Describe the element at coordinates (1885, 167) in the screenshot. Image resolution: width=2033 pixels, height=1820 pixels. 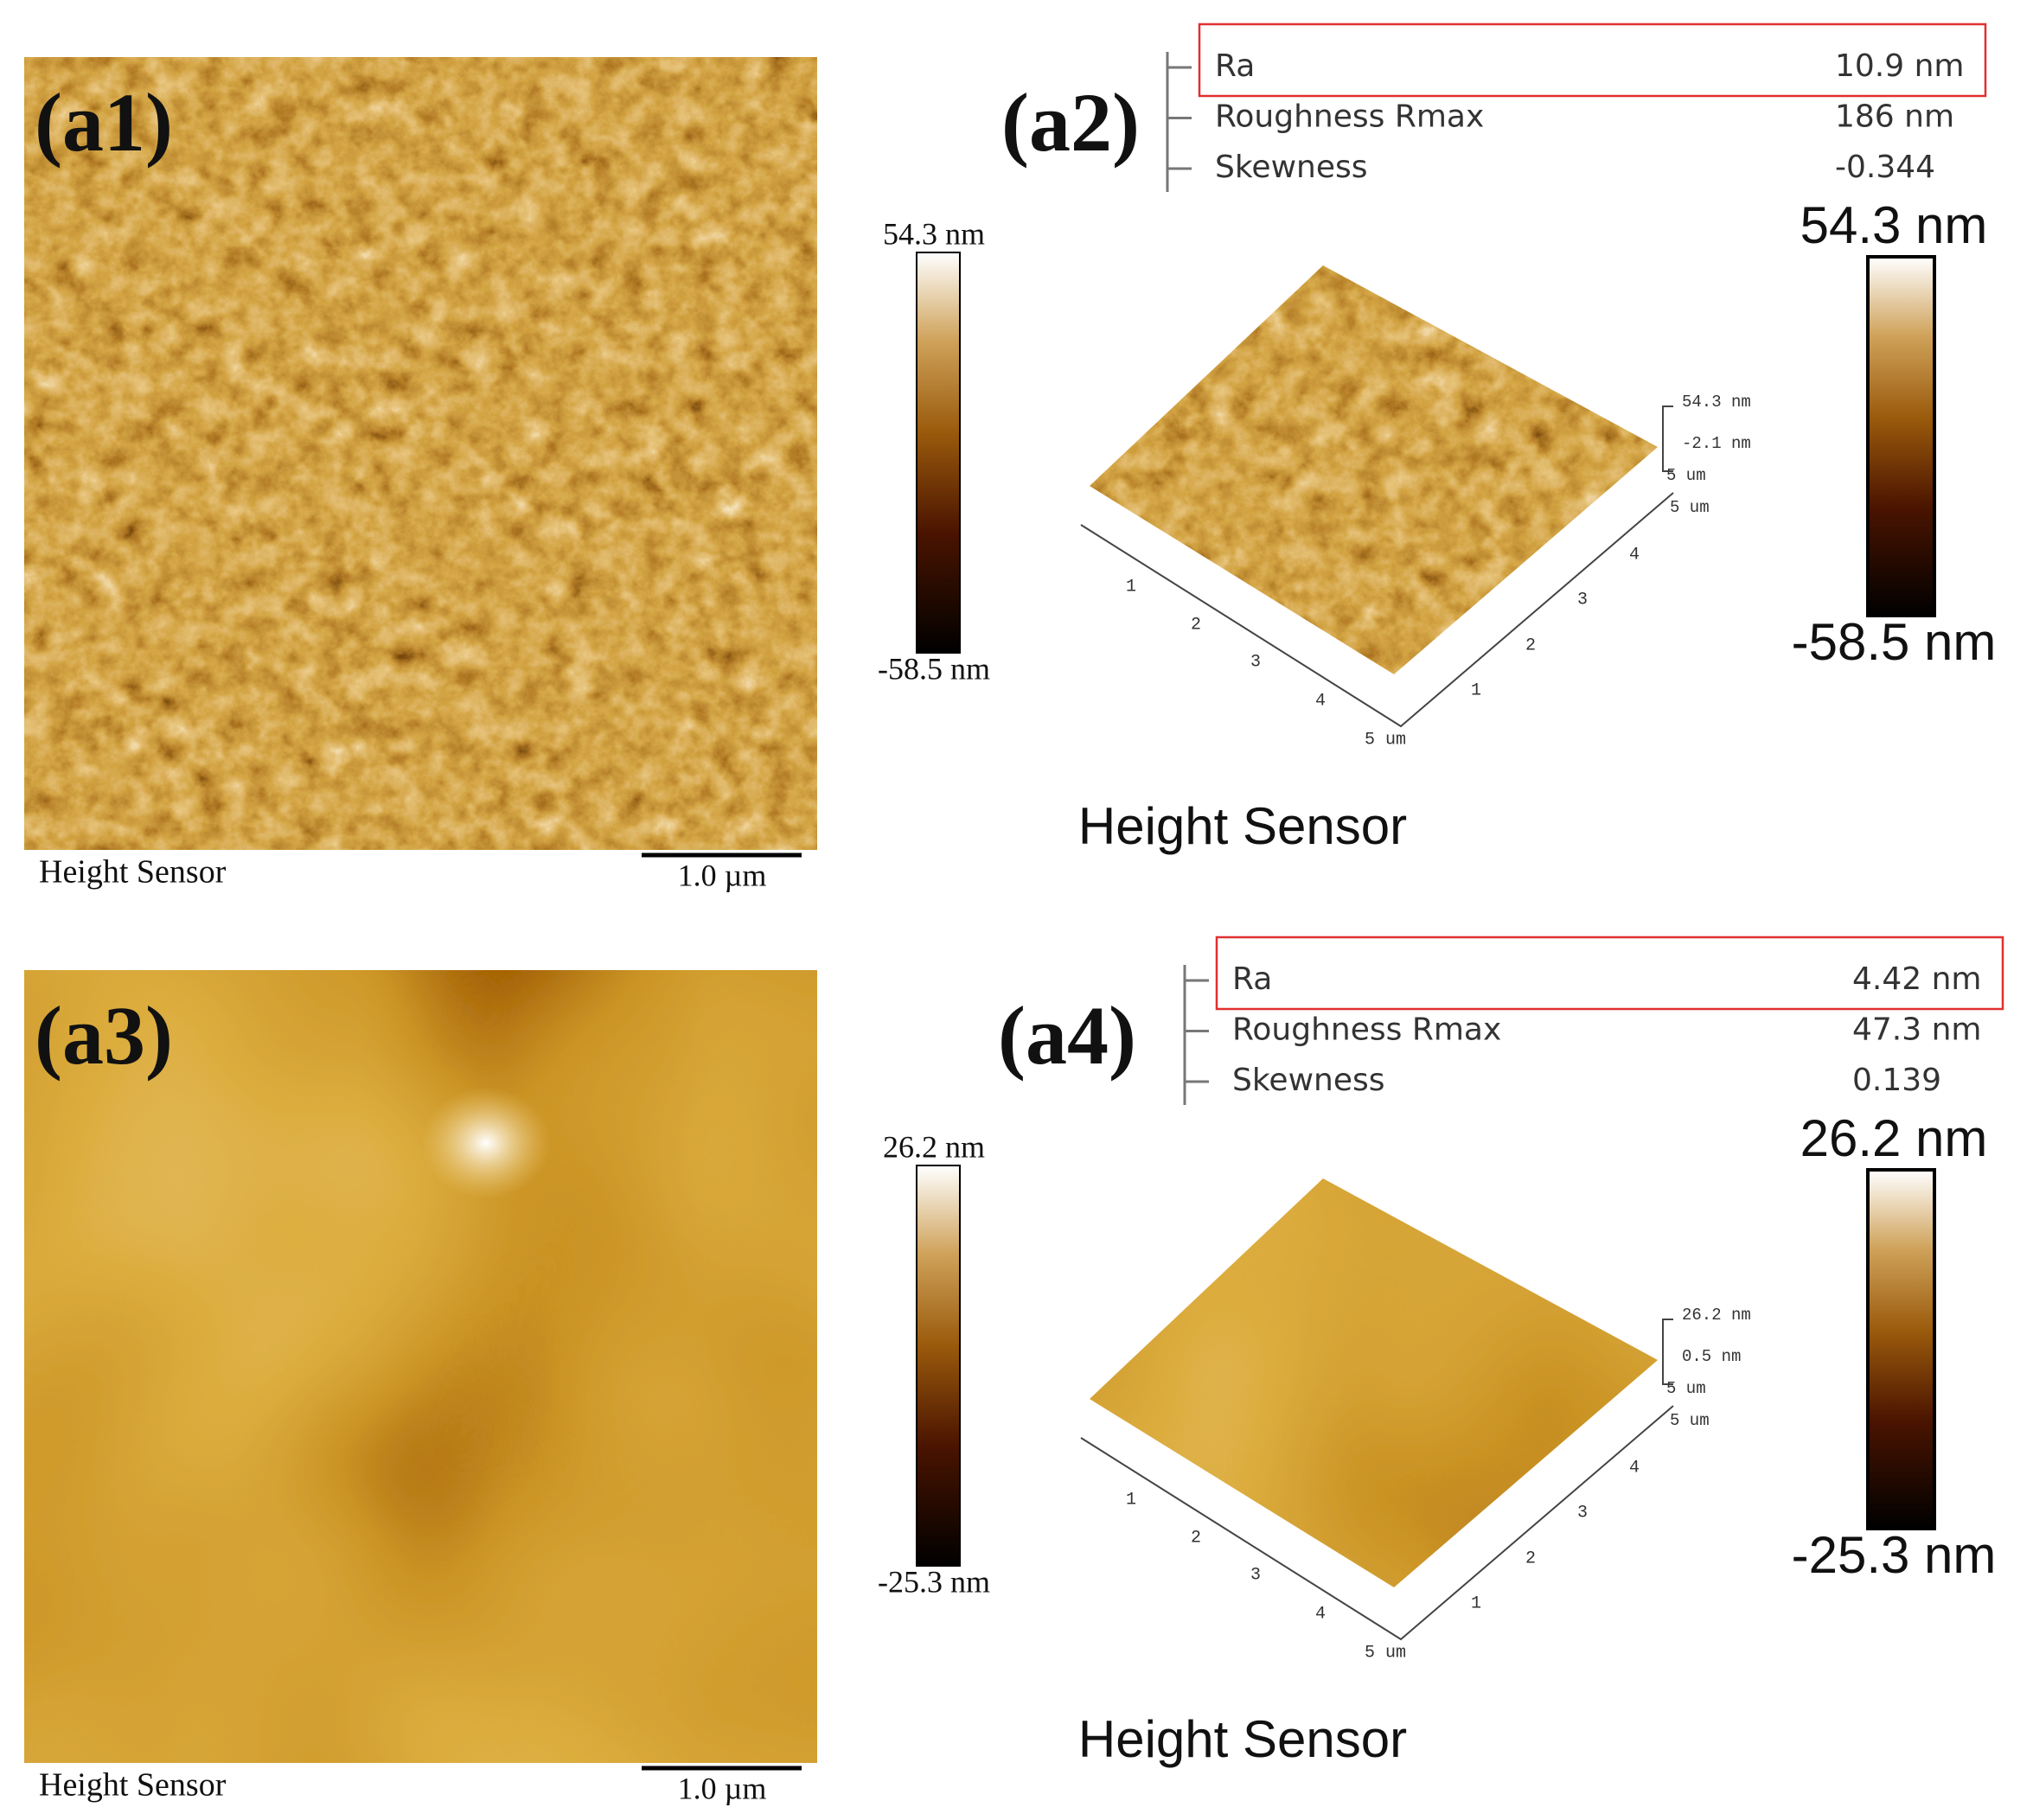
I see `stat-value: -0.344` at that location.